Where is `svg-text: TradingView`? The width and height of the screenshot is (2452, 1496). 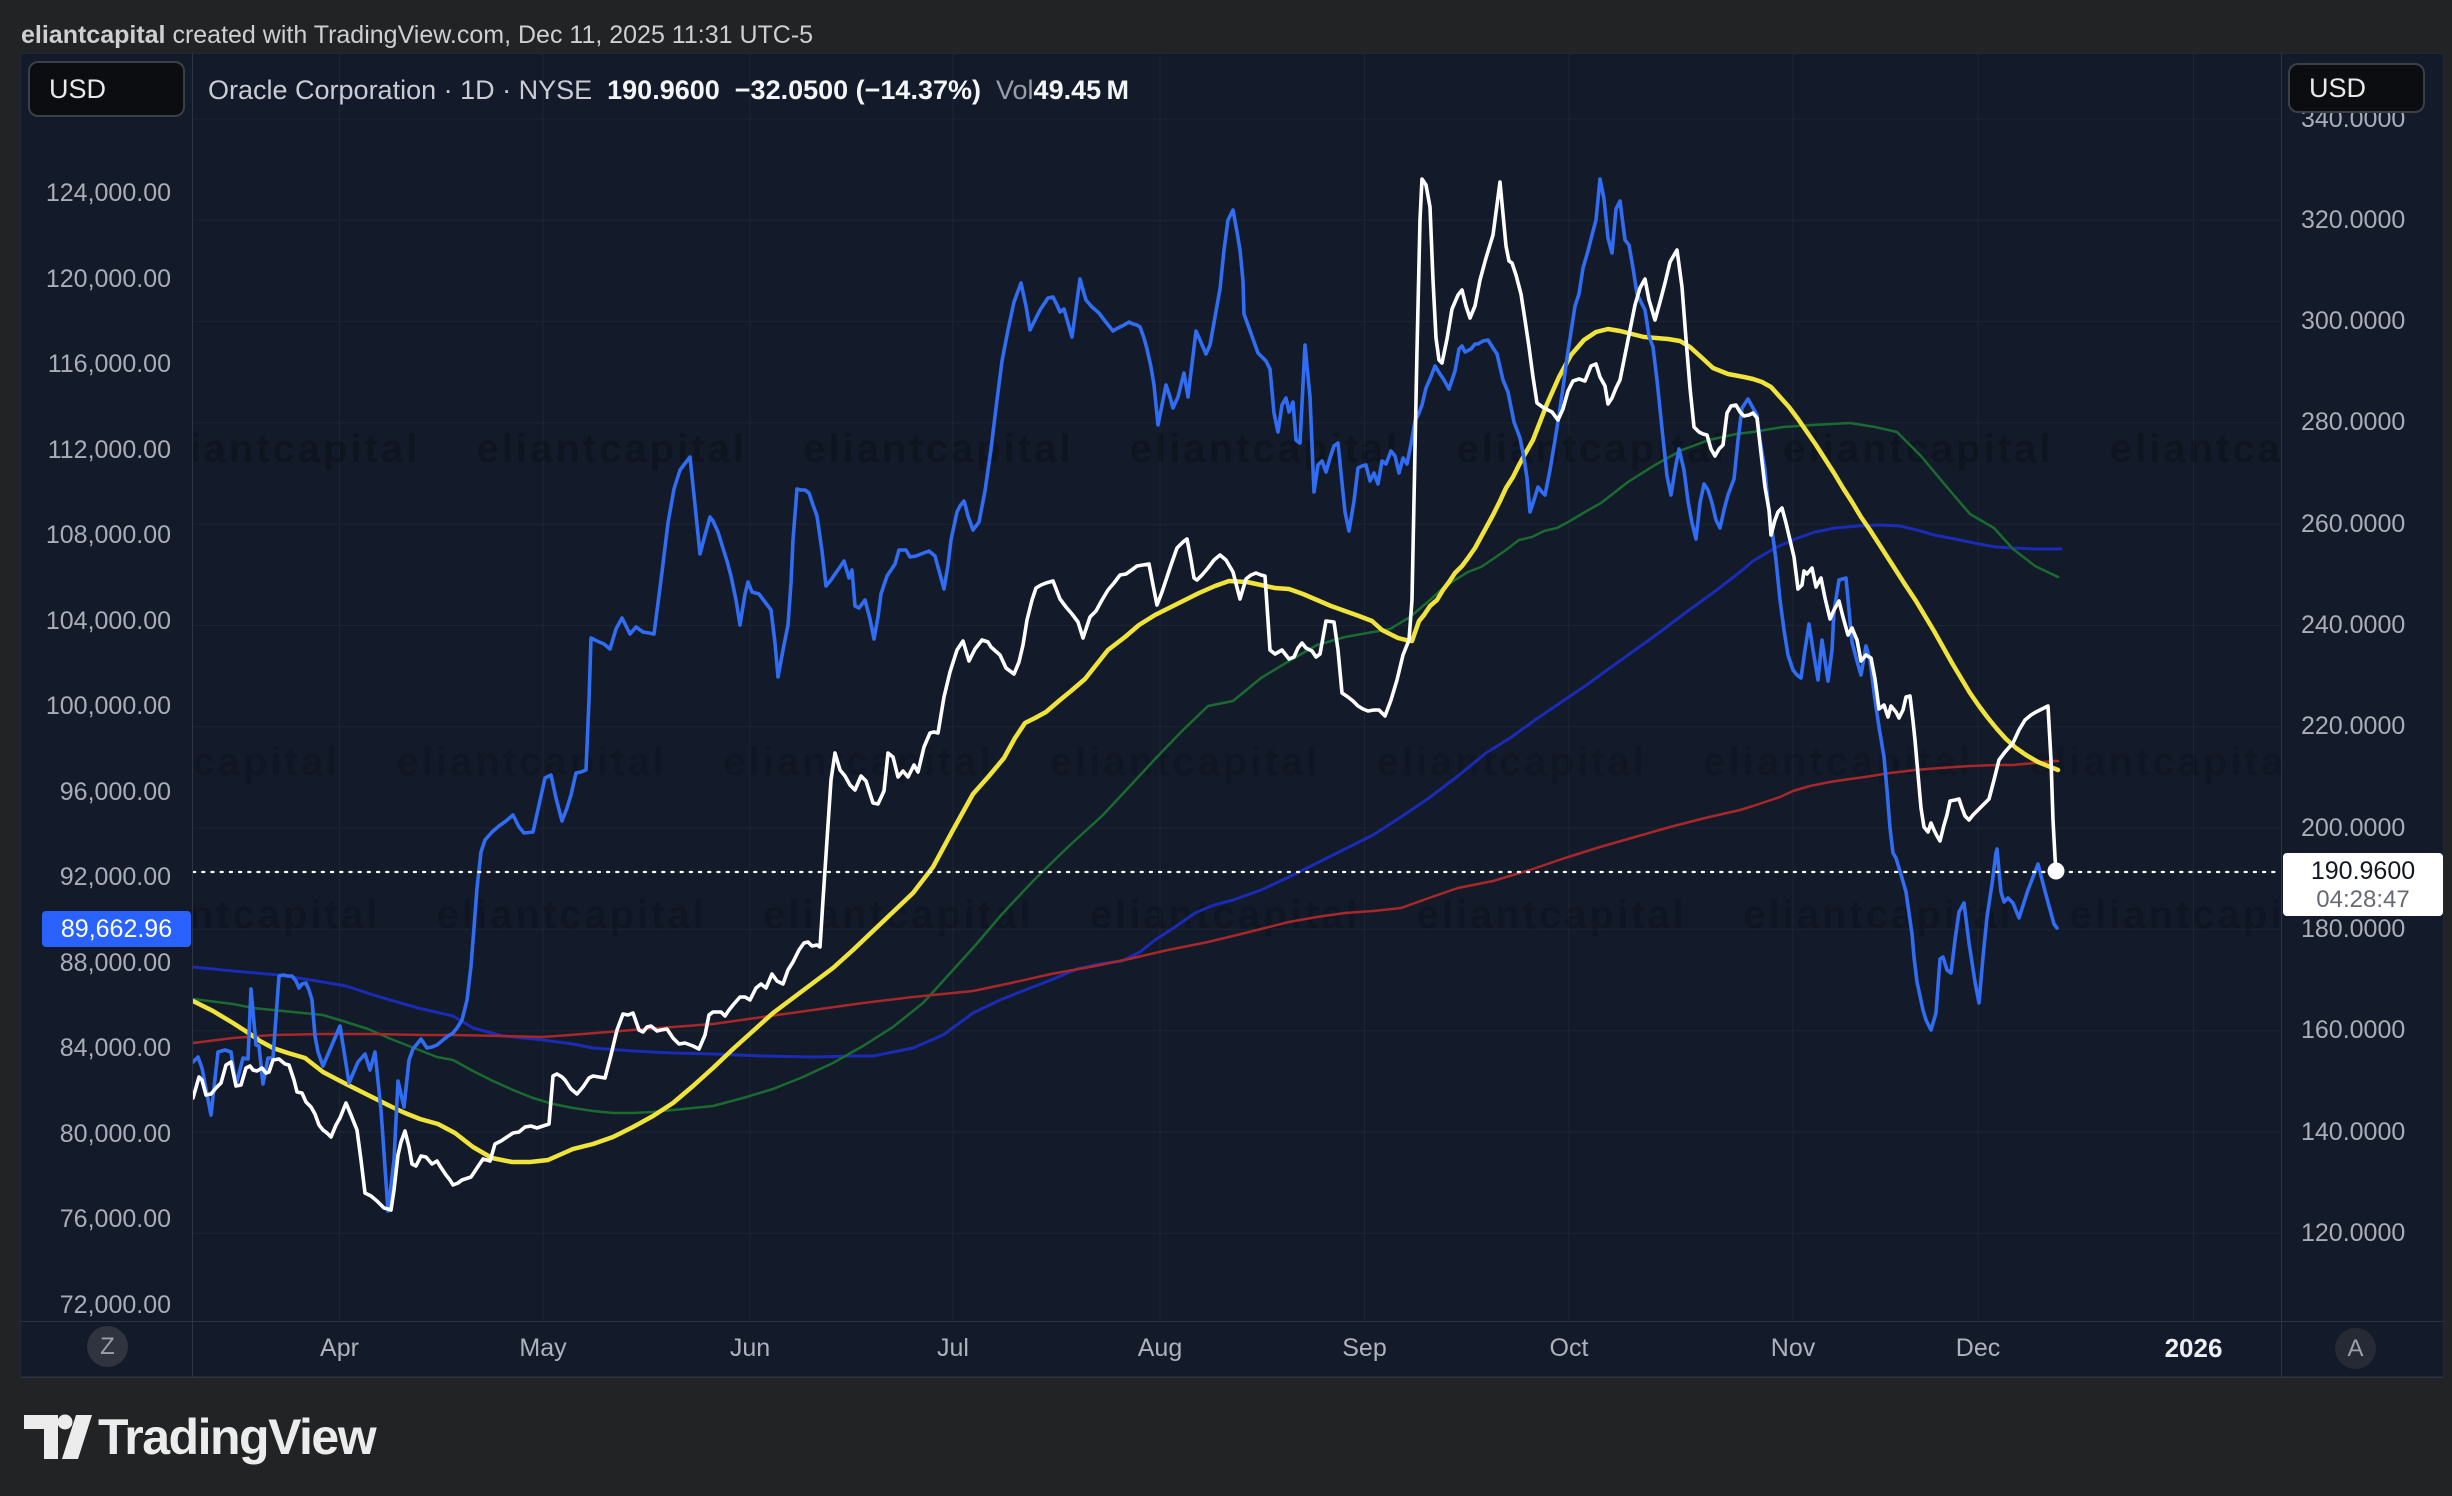
svg-text: TradingView is located at coordinates (237, 1439).